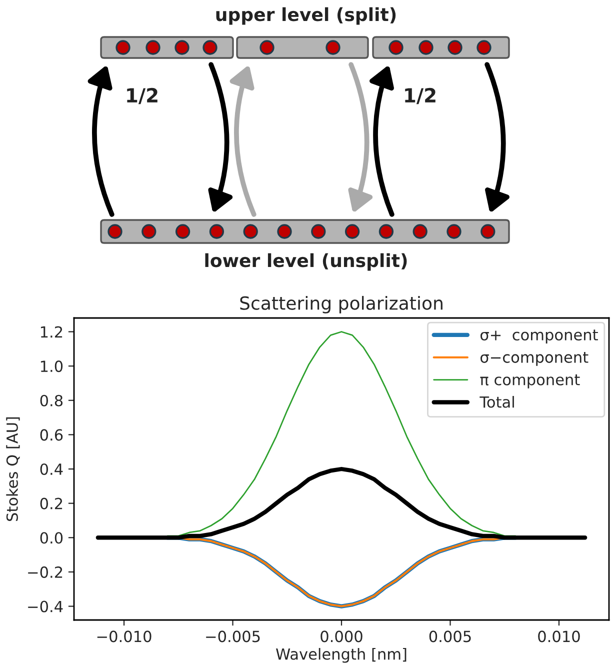 The height and width of the screenshot is (666, 611). What do you see at coordinates (51, 332) in the screenshot?
I see `y-tick-label: 1.2` at bounding box center [51, 332].